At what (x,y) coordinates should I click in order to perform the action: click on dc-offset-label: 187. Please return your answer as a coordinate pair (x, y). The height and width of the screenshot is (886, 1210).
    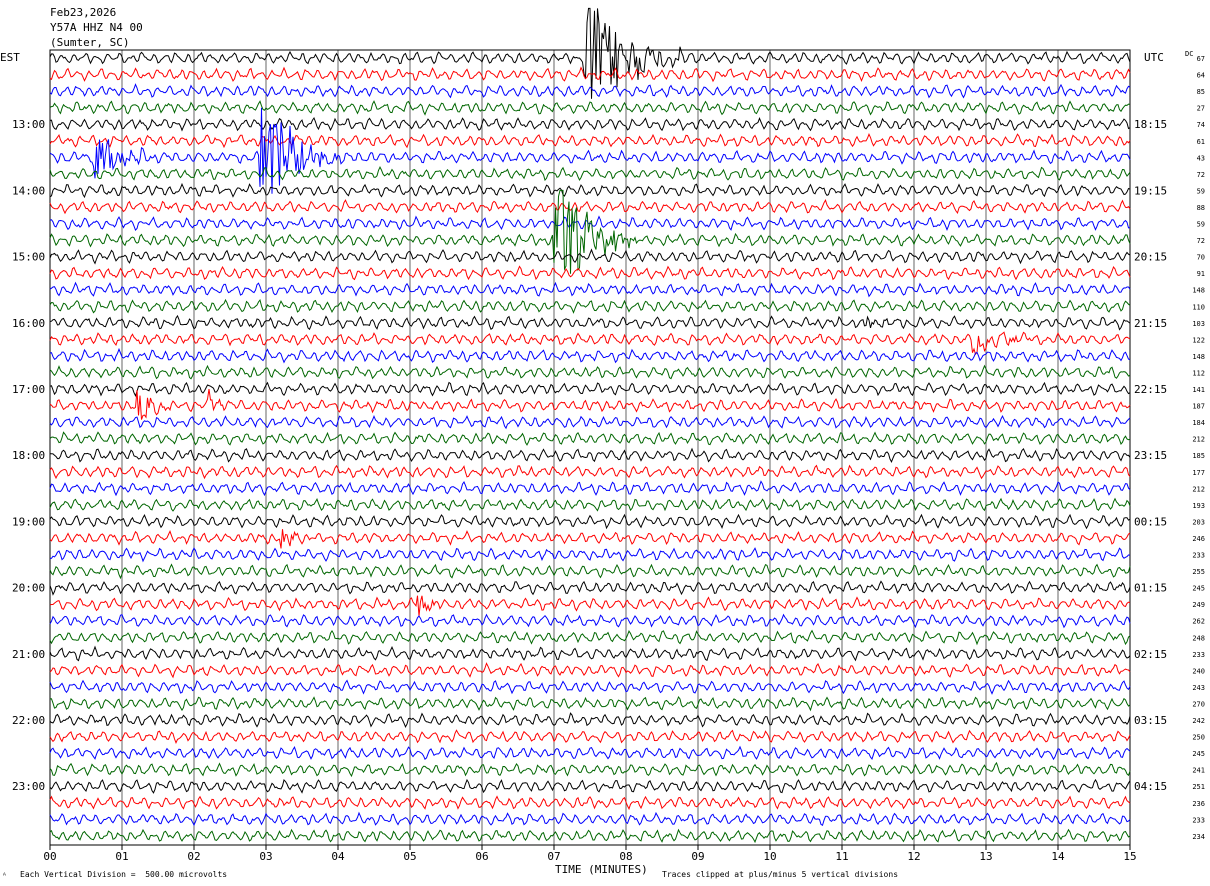
    Looking at the image, I should click on (1198, 407).